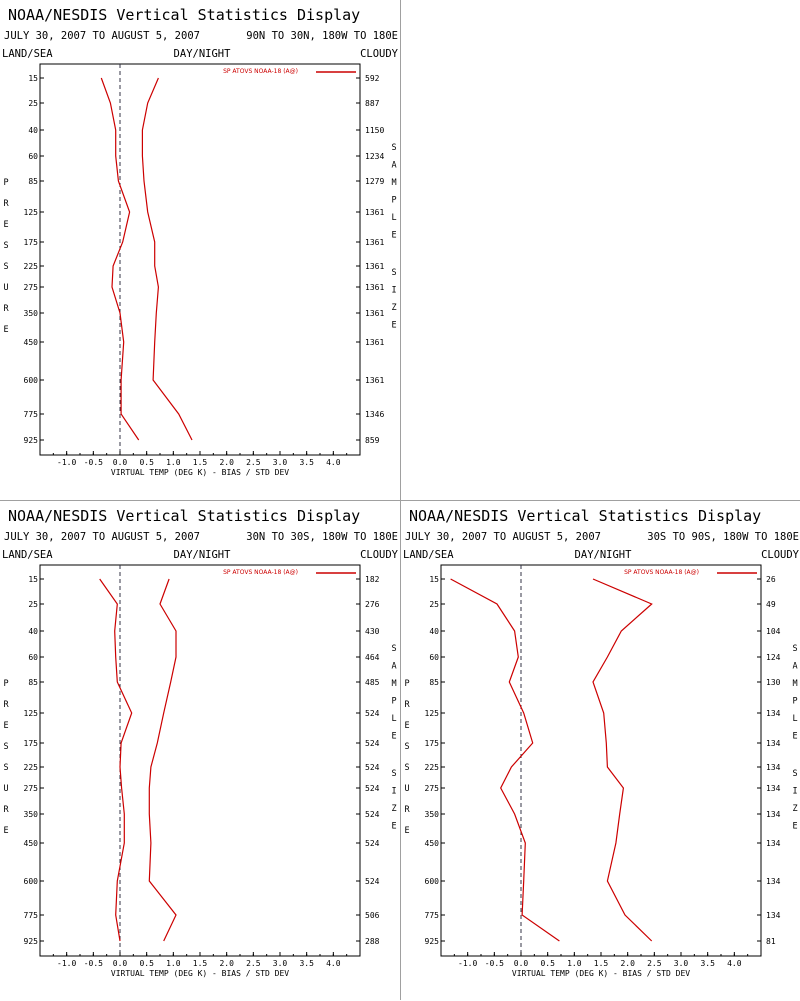 The height and width of the screenshot is (1001, 800). What do you see at coordinates (322, 36) in the screenshot?
I see `region-label: 90N TO 30N, 180W TO 180E` at bounding box center [322, 36].